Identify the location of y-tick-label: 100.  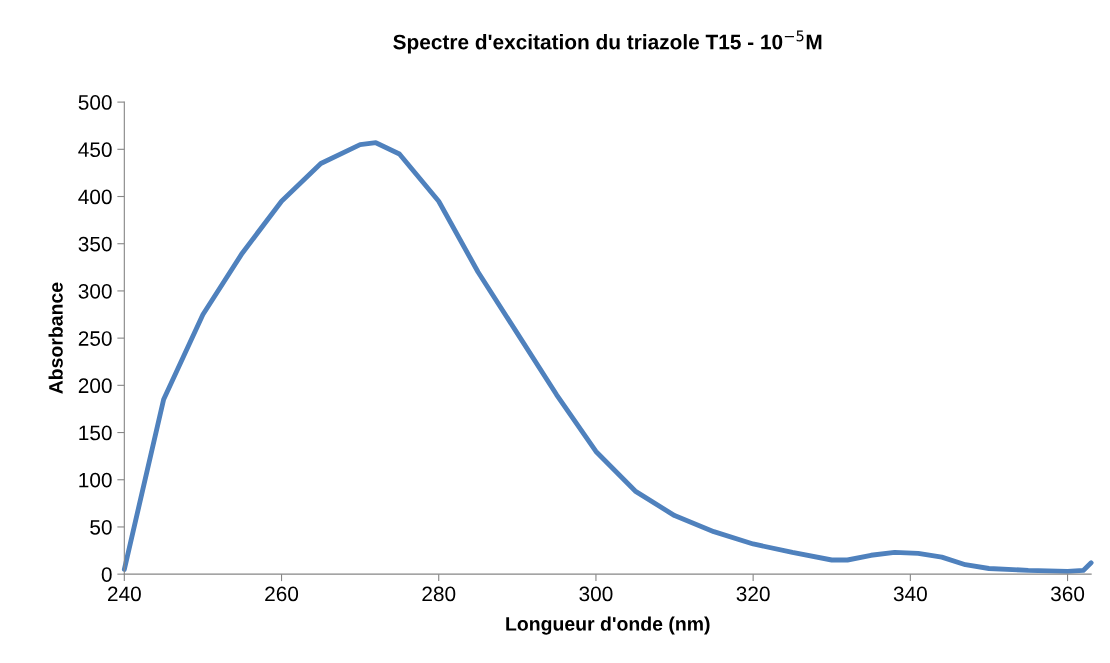
(95, 480).